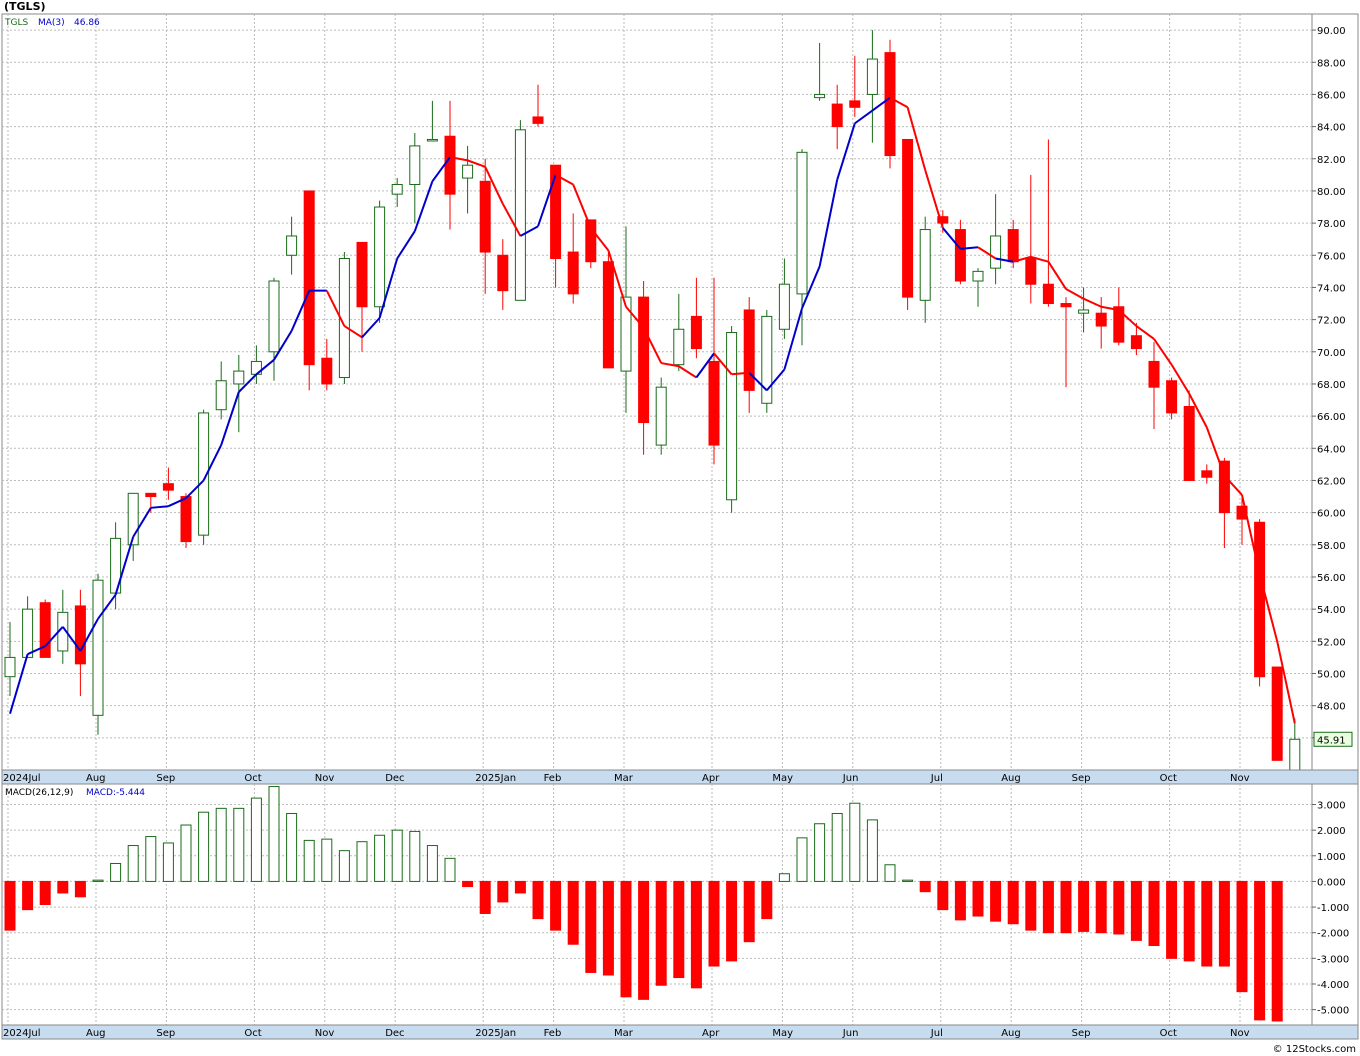 The image size is (1360, 1056). What do you see at coordinates (39, 793) in the screenshot?
I see `legend-macd-label: MACD(26,12,9)` at bounding box center [39, 793].